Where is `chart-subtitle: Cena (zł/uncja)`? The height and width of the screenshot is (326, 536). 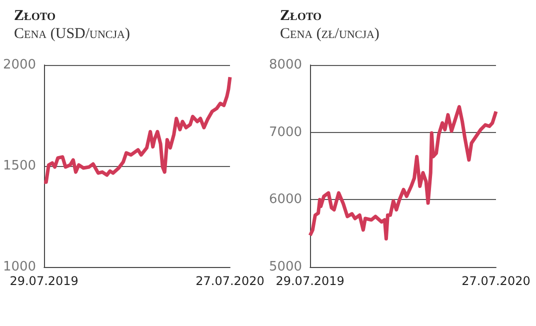
chart-subtitle: Cena (zł/uncja) is located at coordinates (330, 34).